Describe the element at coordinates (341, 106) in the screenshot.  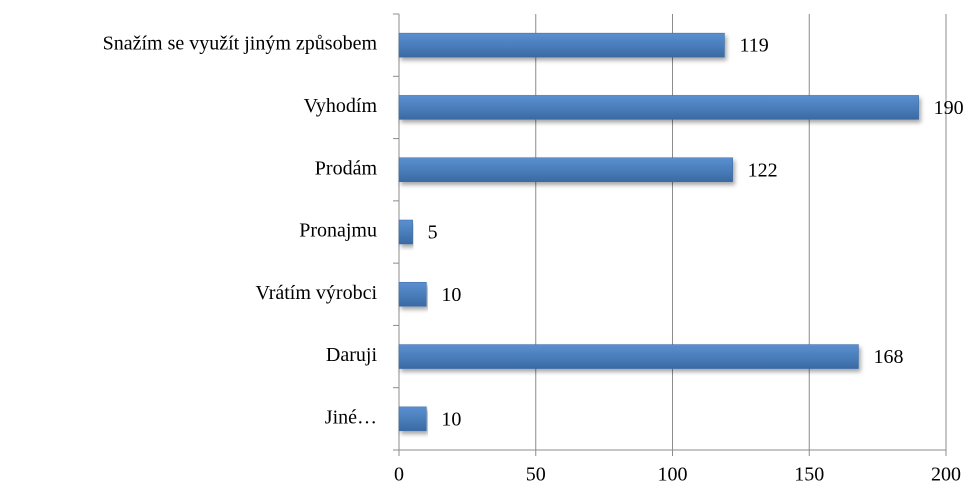
I see `y-tick-label: Vyhodím` at that location.